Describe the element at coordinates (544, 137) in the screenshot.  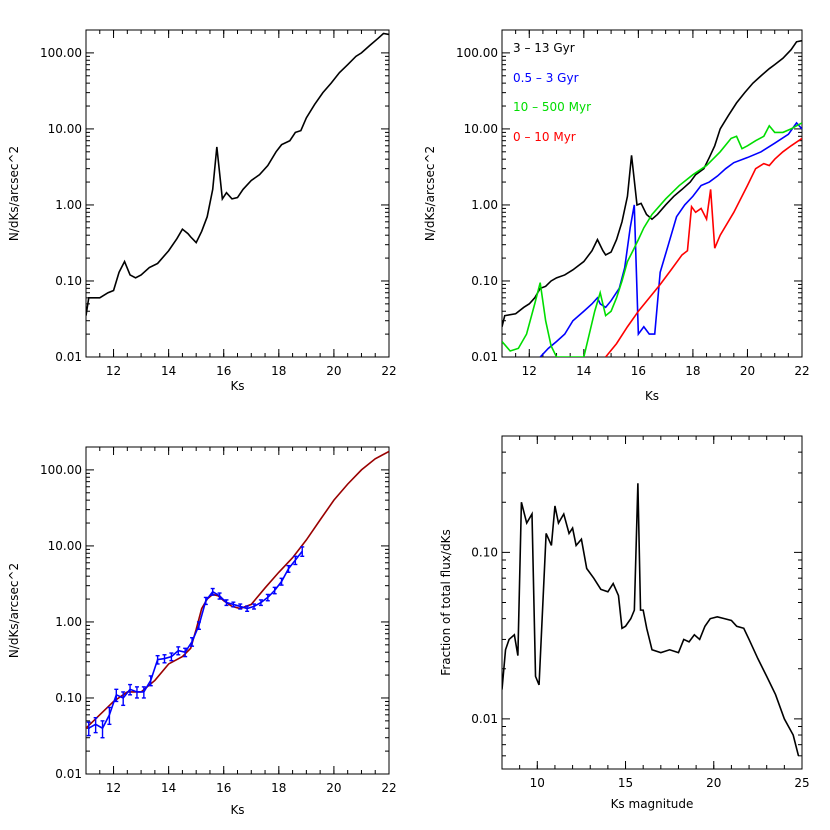
I see `legend-entry-0-10-myr: 0 – 10 Myr` at that location.